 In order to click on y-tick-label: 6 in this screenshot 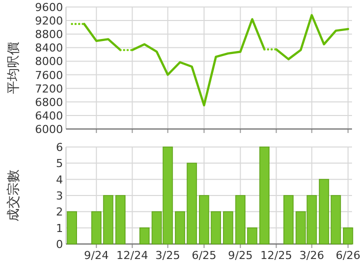, I will do `click(59, 147)`.